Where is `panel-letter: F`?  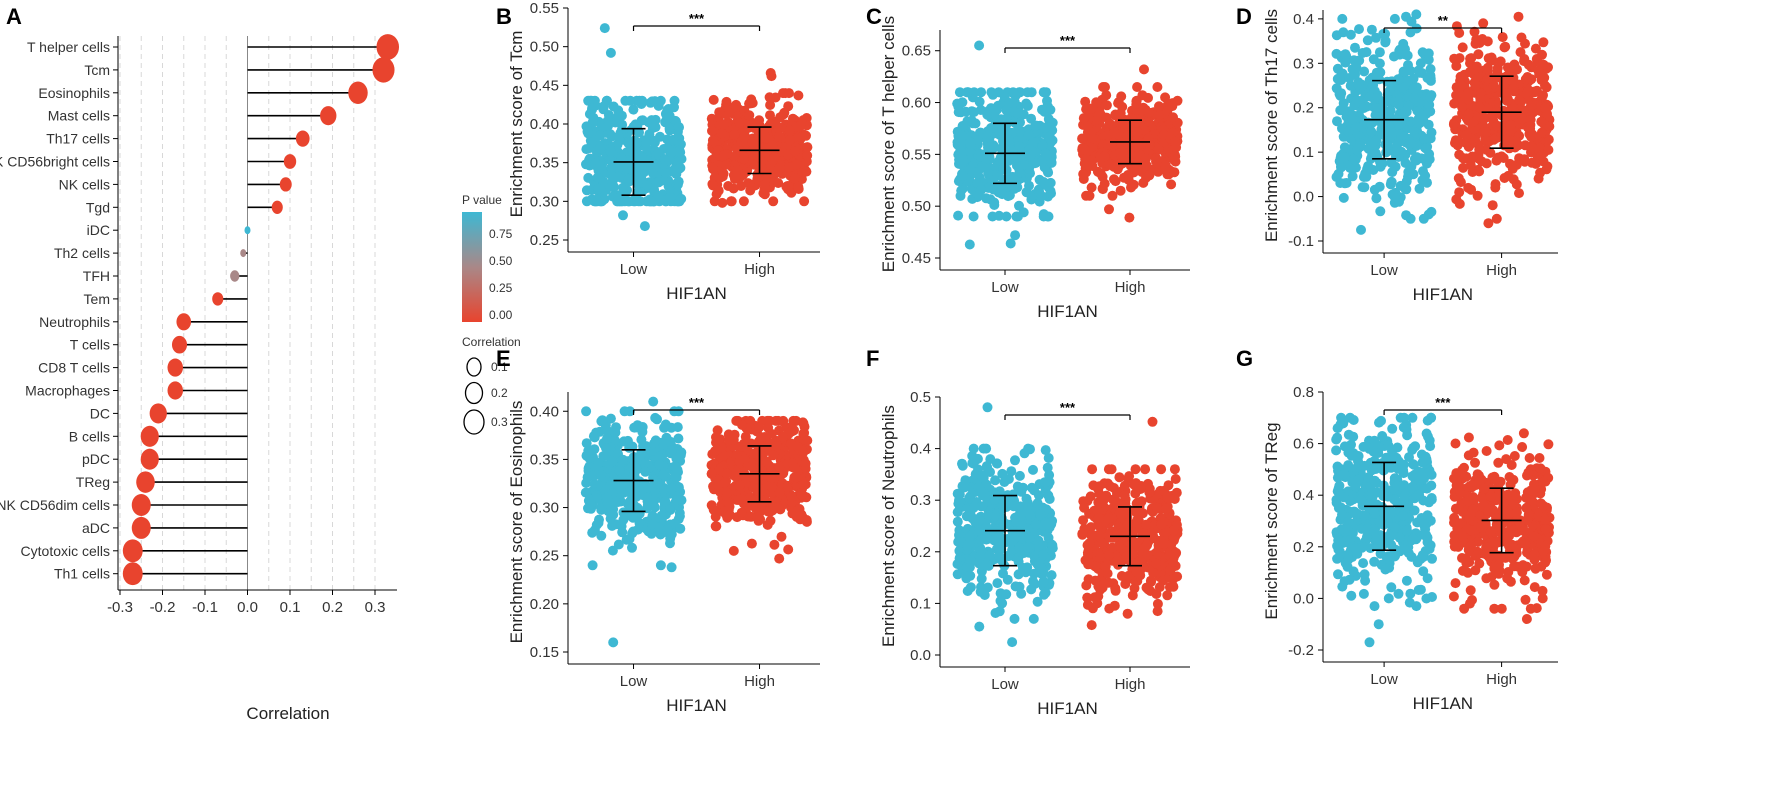 panel-letter: F is located at coordinates (872, 358).